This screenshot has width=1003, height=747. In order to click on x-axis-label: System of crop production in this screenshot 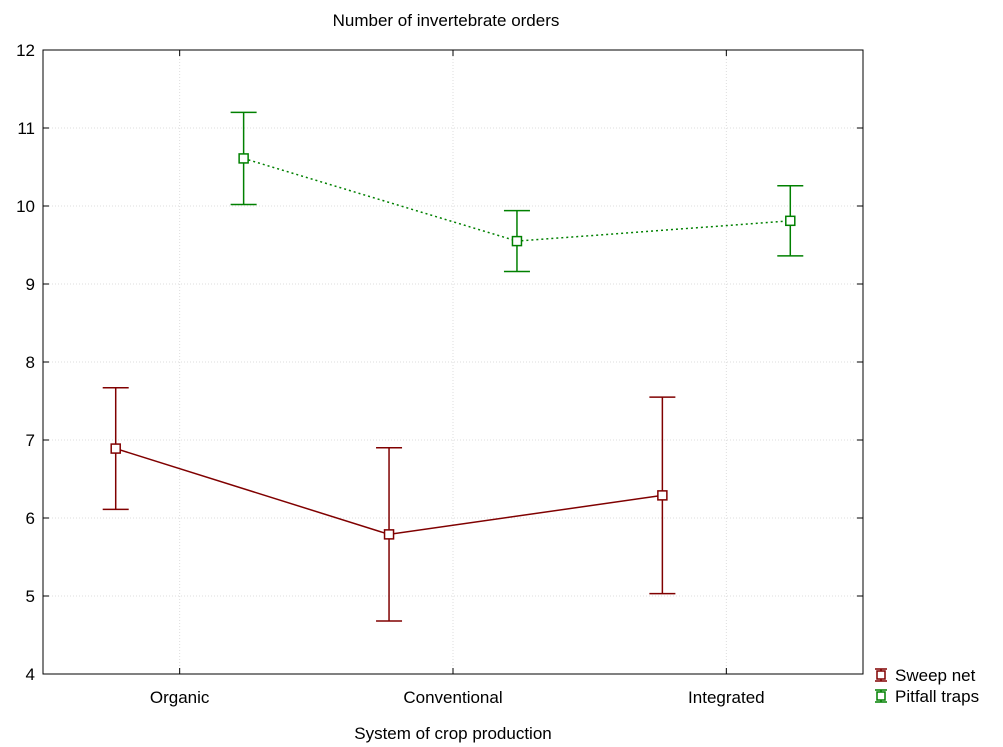, I will do `click(452, 733)`.